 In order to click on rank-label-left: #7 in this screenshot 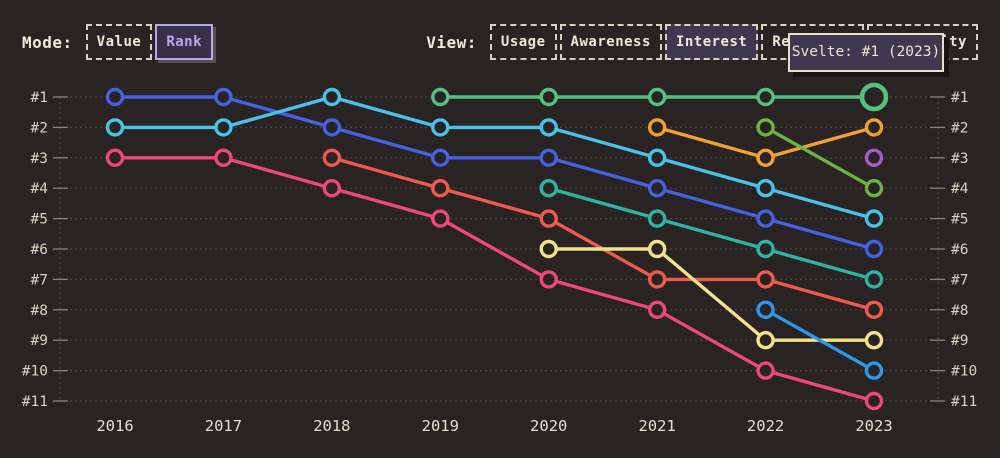, I will do `click(39, 280)`.